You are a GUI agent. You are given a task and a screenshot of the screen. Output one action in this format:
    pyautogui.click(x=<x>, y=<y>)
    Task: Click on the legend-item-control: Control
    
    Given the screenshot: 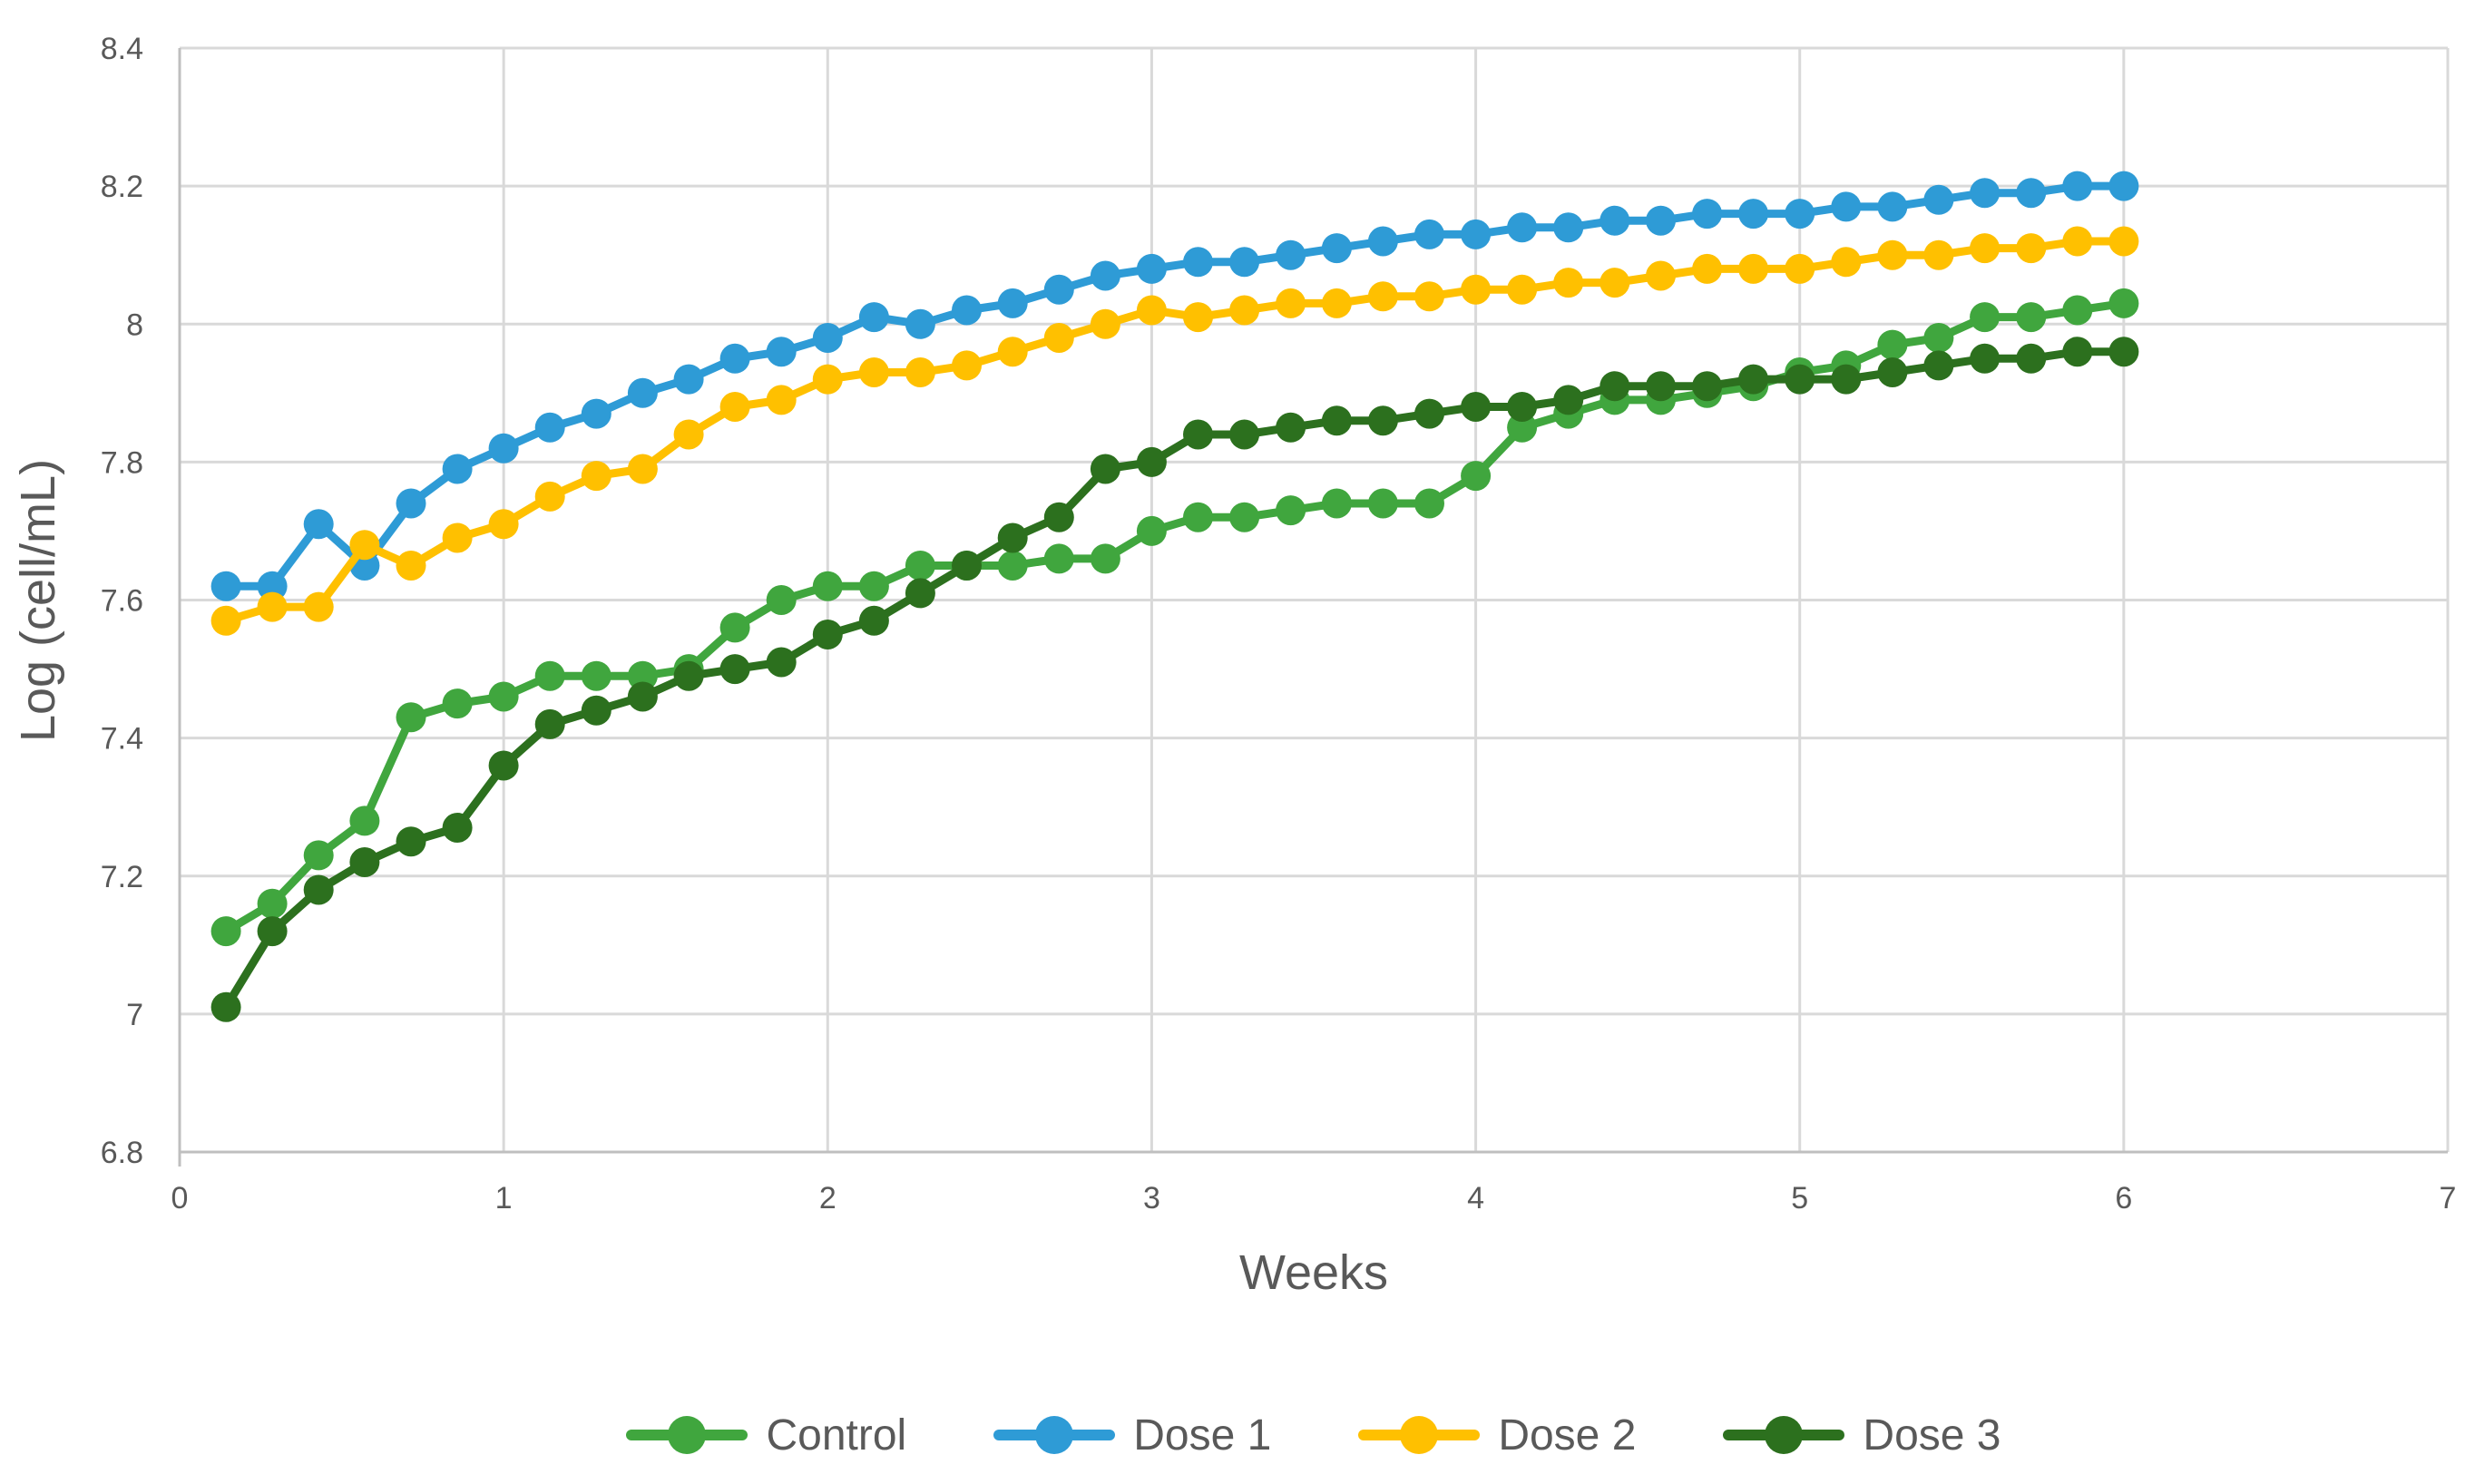 What is the action you would take?
    pyautogui.click(x=766, y=1436)
    